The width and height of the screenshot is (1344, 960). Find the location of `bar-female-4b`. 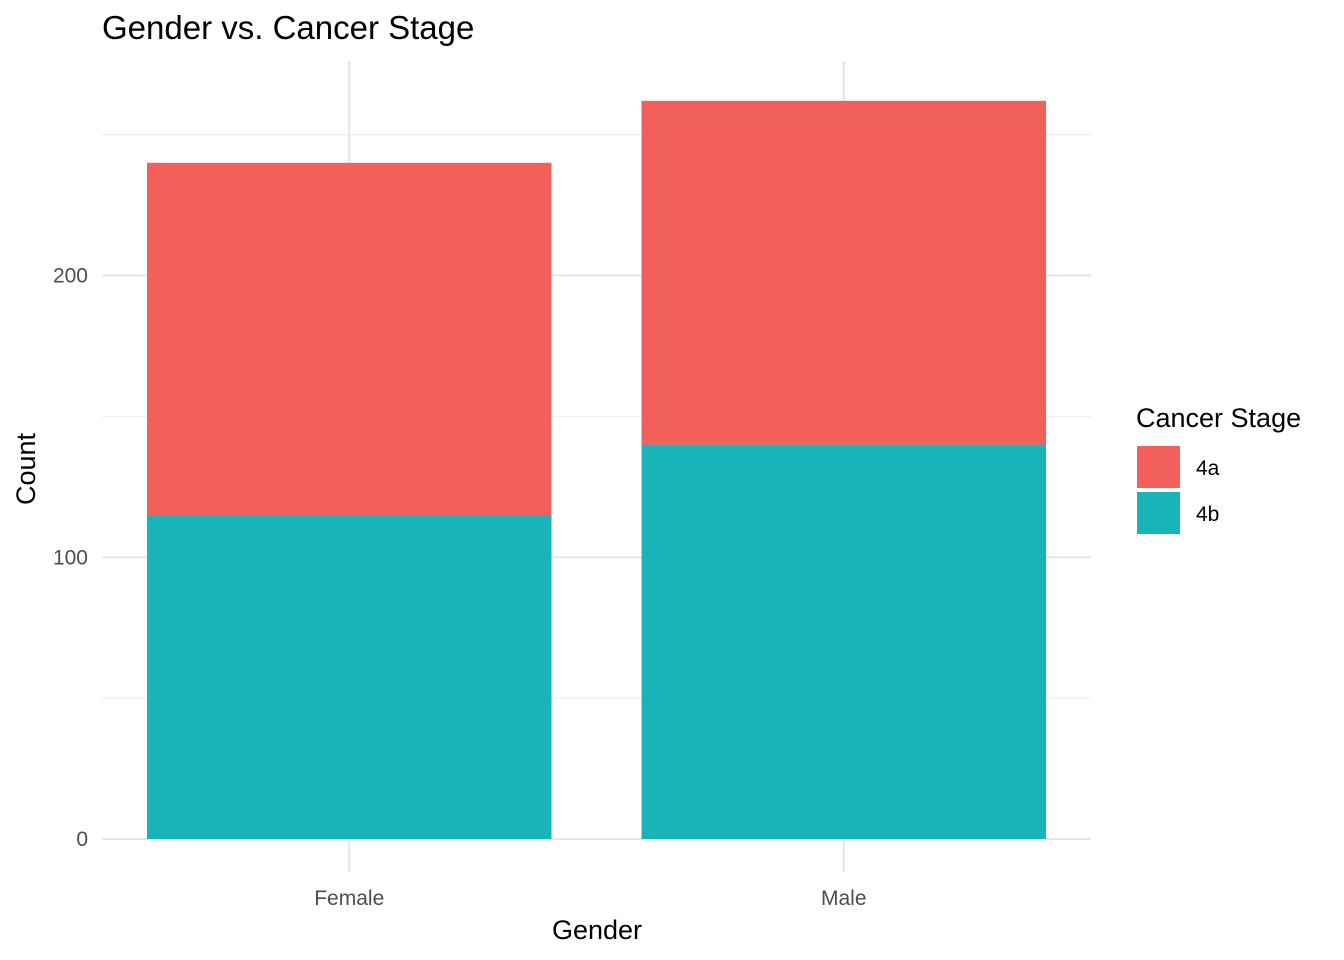

bar-female-4b is located at coordinates (349, 676).